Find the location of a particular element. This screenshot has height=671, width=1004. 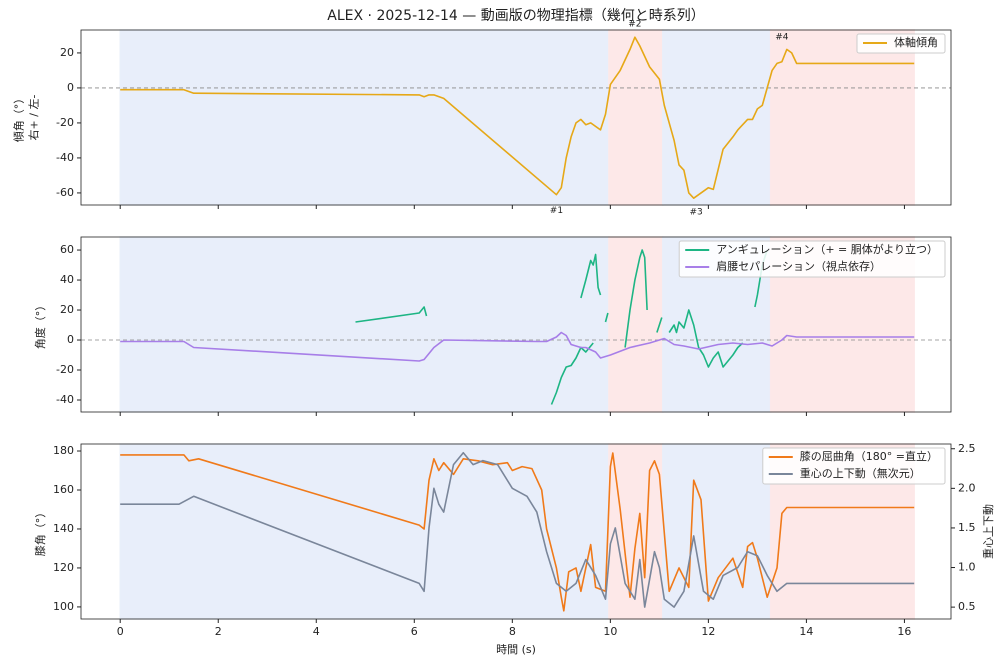

legend-label: 膝の屈曲角（180° =直立） is located at coordinates (869, 456).